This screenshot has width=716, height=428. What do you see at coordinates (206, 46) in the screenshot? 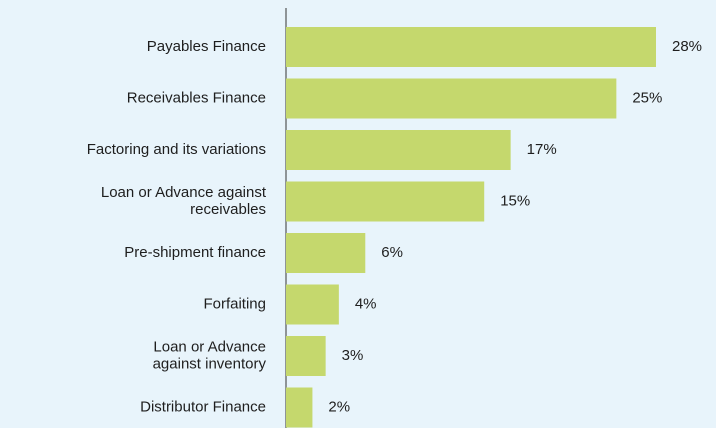
I see `category-label: Payables Finance` at bounding box center [206, 46].